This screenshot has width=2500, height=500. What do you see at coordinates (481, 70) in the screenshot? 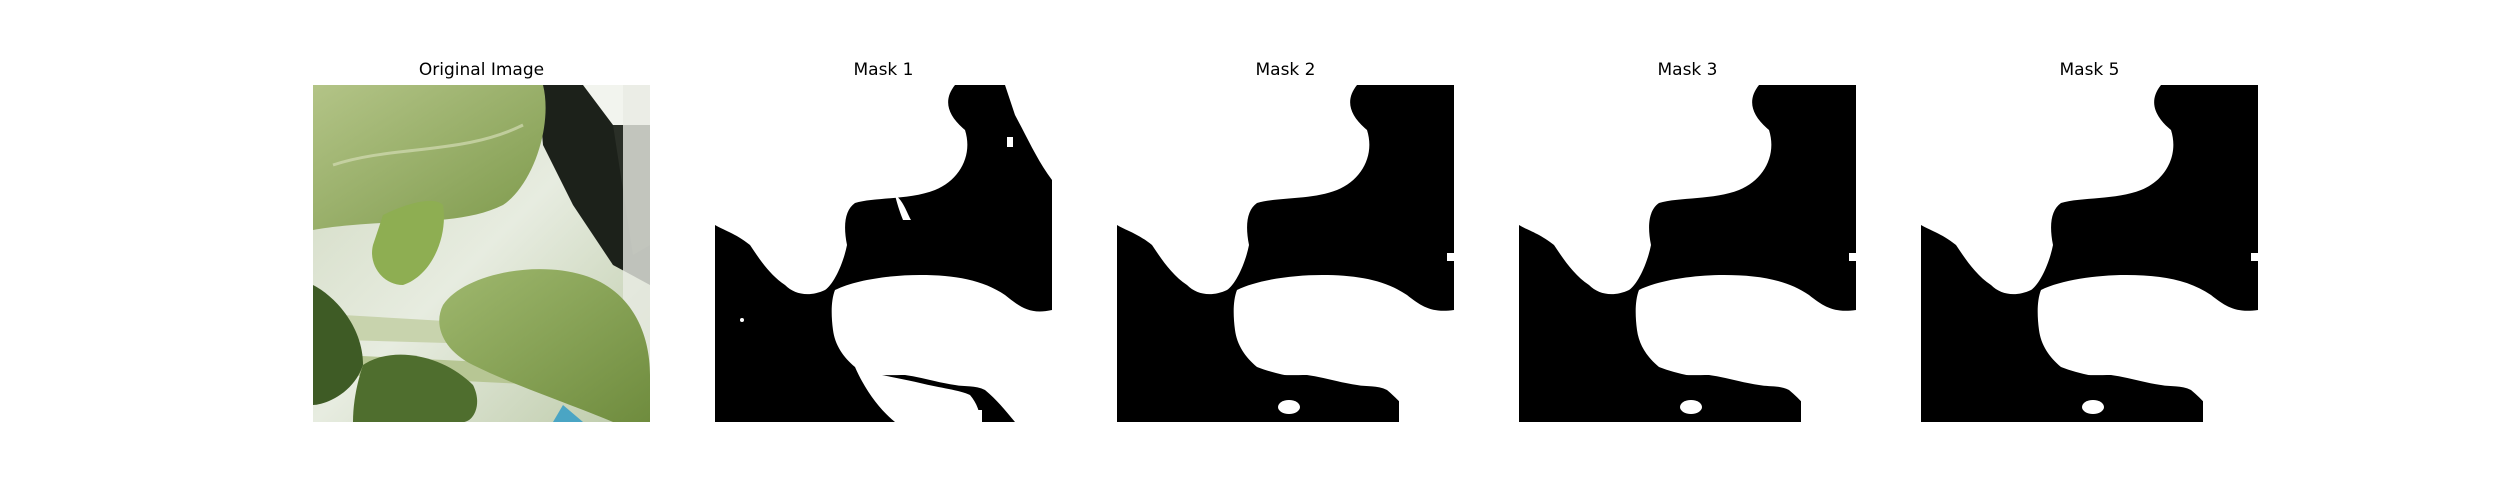
I see `panel-title: Original Image` at bounding box center [481, 70].